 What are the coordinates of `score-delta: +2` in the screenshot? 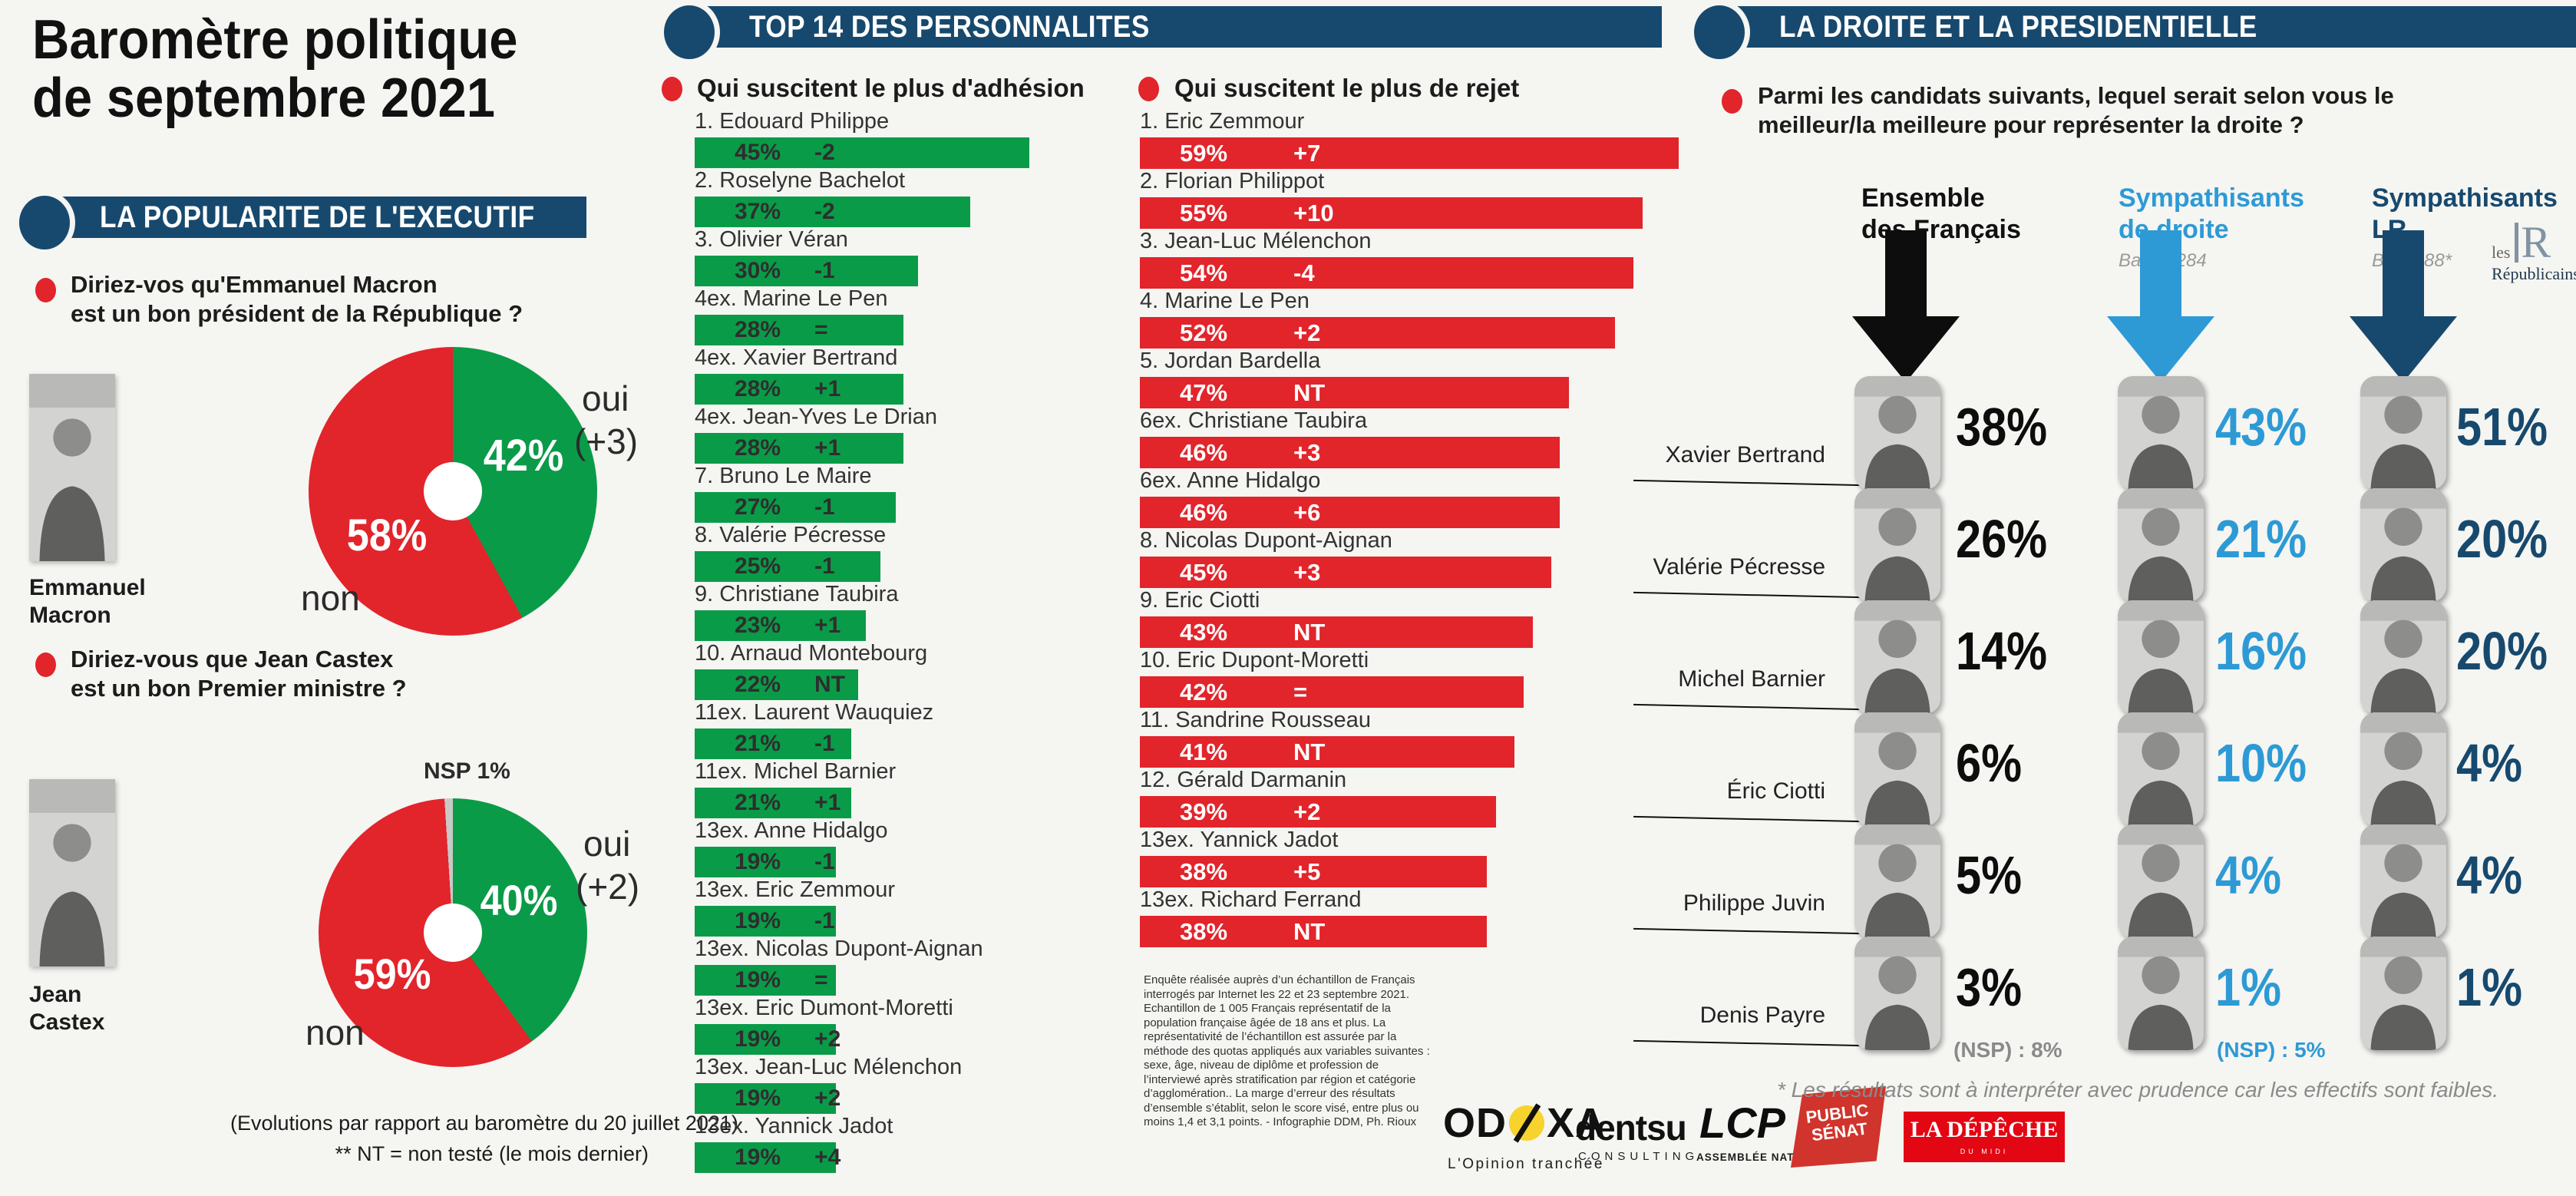 It's located at (1307, 811).